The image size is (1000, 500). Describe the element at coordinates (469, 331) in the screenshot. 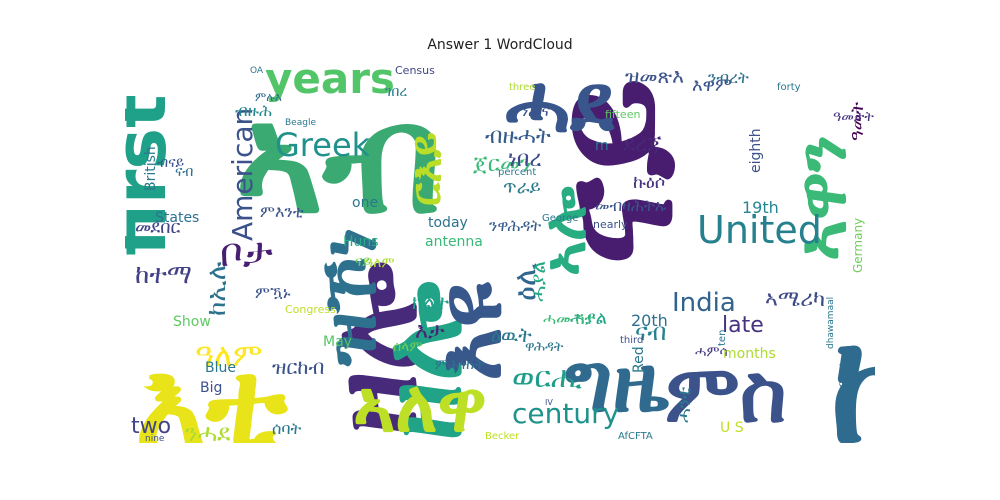

I see `word-6: እዩ` at that location.